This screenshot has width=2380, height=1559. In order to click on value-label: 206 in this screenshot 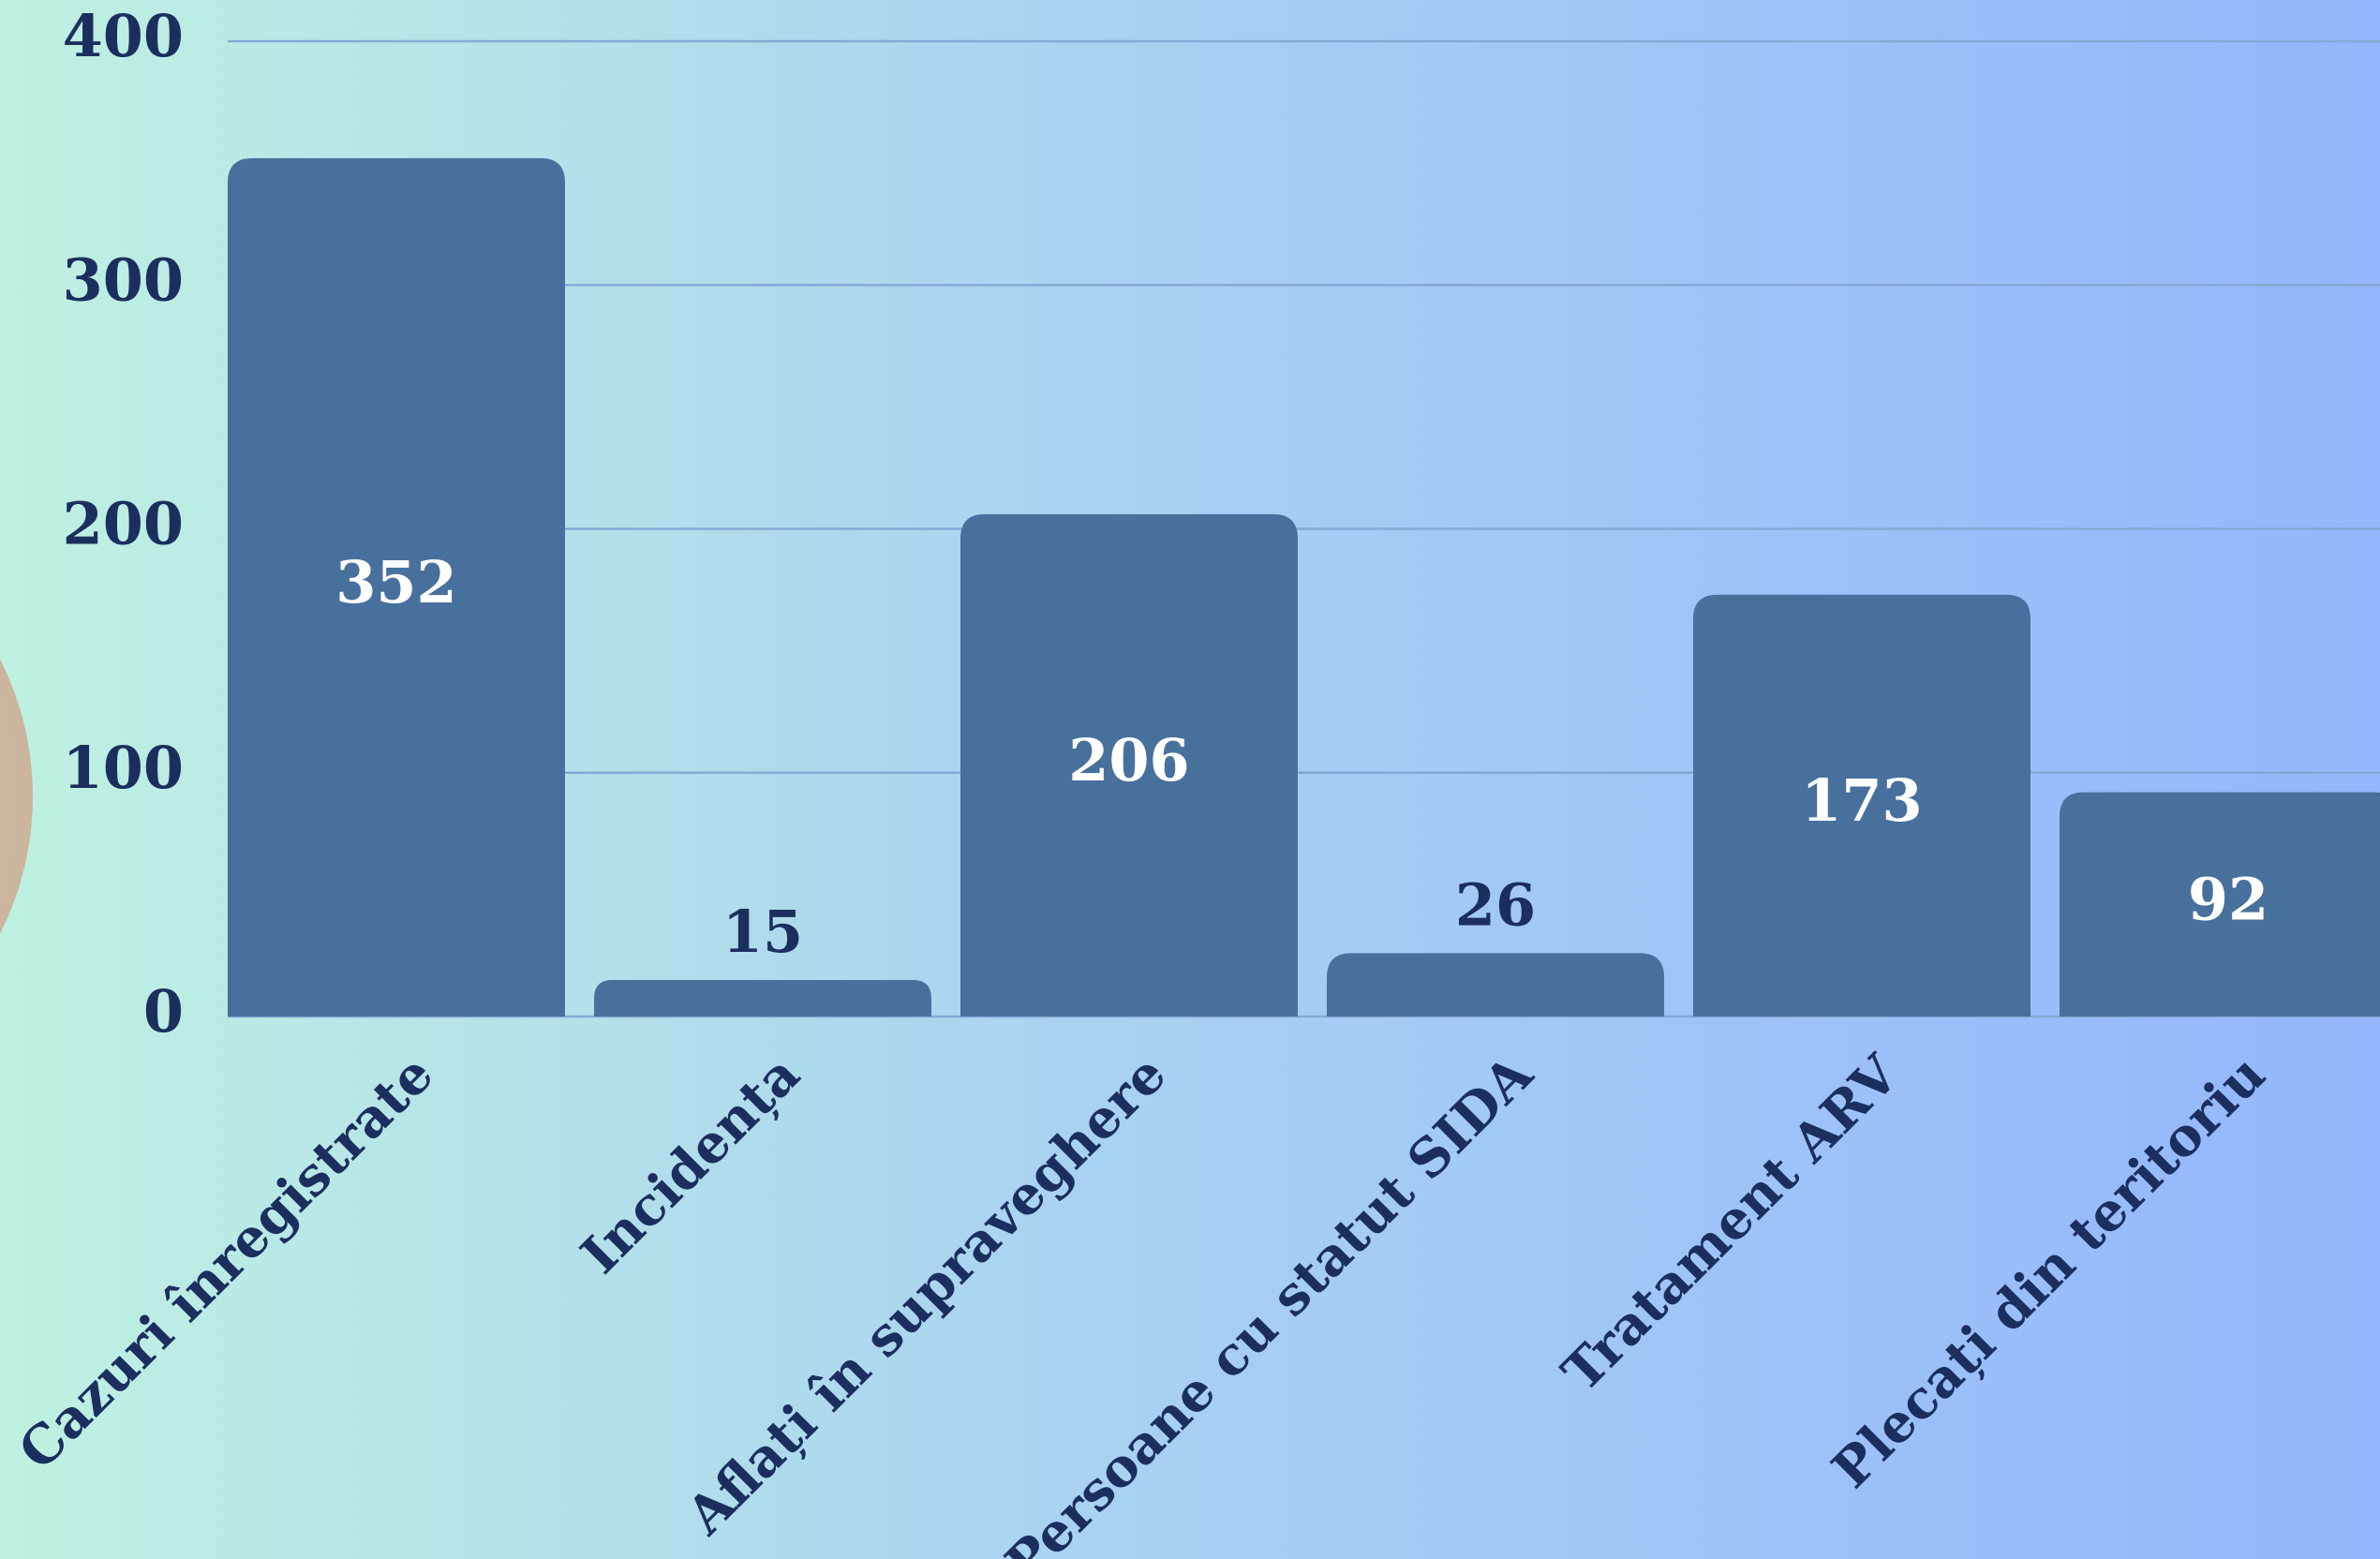, I will do `click(1128, 760)`.